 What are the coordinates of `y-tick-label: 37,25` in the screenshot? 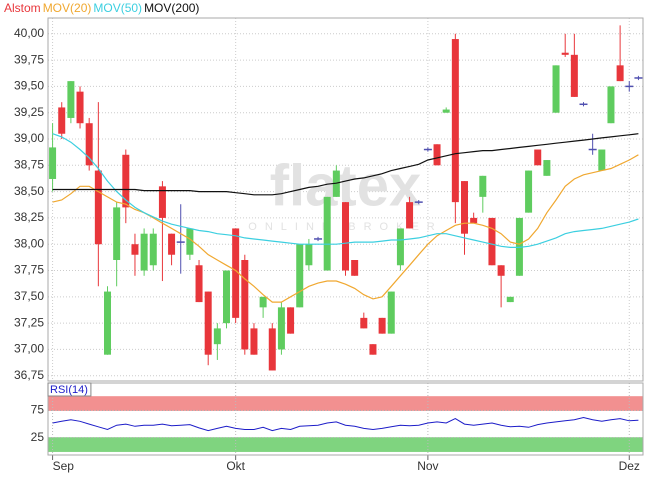 It's located at (29, 322).